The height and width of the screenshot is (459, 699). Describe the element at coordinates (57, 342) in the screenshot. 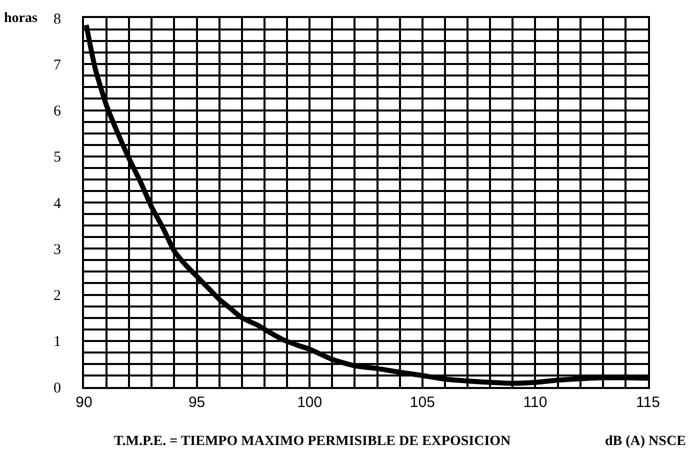

I see `y-tick-label: 1` at that location.